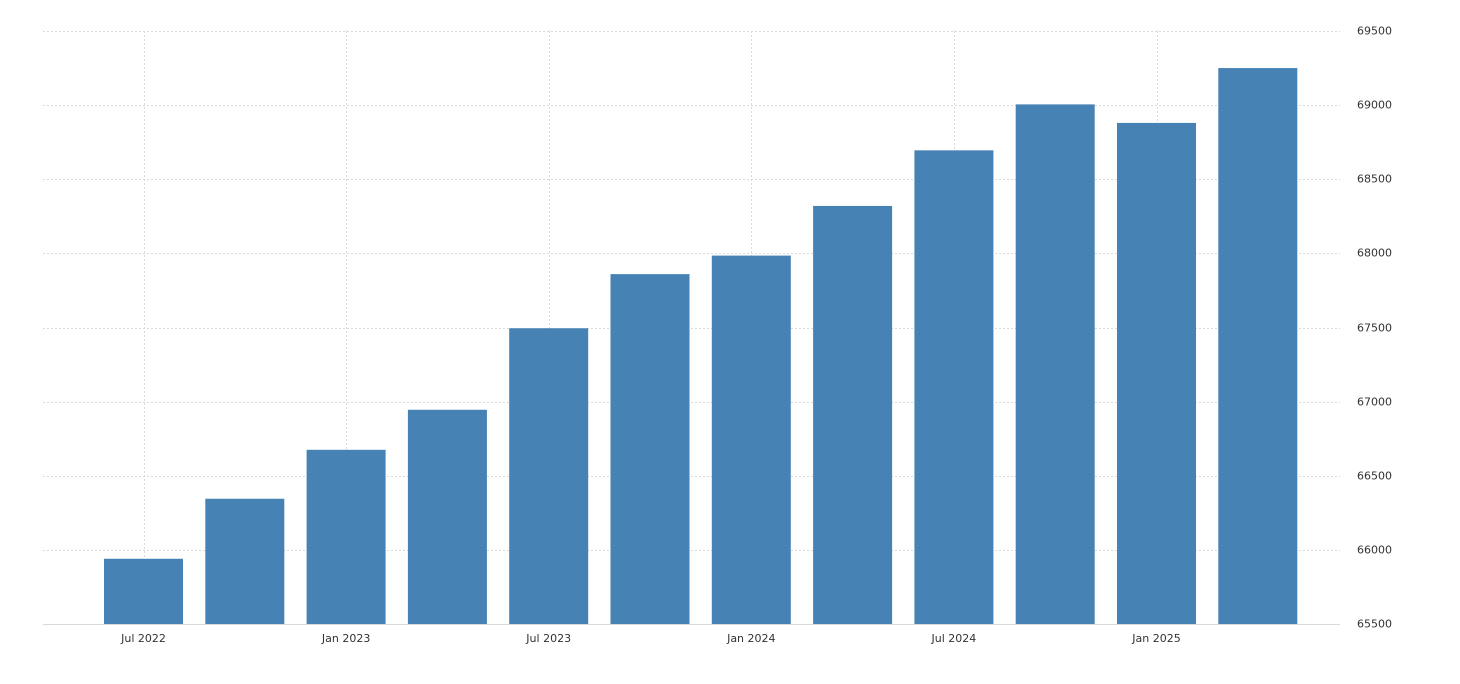 The image size is (1460, 684). Describe the element at coordinates (1374, 179) in the screenshot. I see `y-tick-label: 68500` at that location.